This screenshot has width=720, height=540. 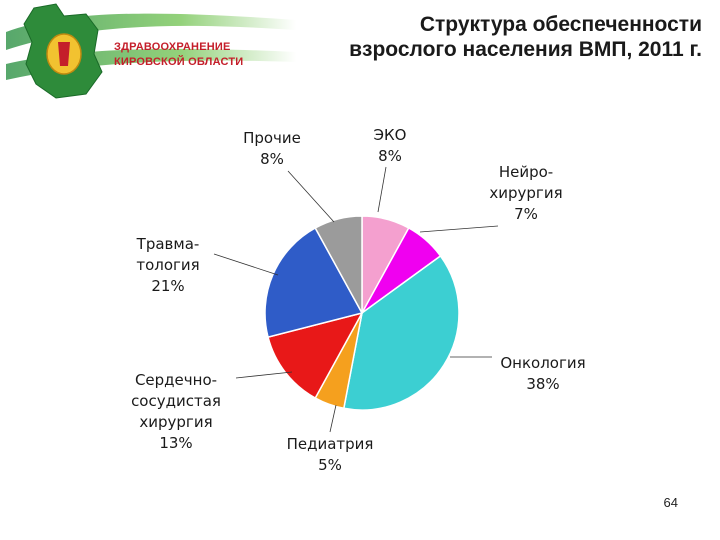 What do you see at coordinates (330, 444) in the screenshot?
I see `slice-label-line: Педиатрия` at bounding box center [330, 444].